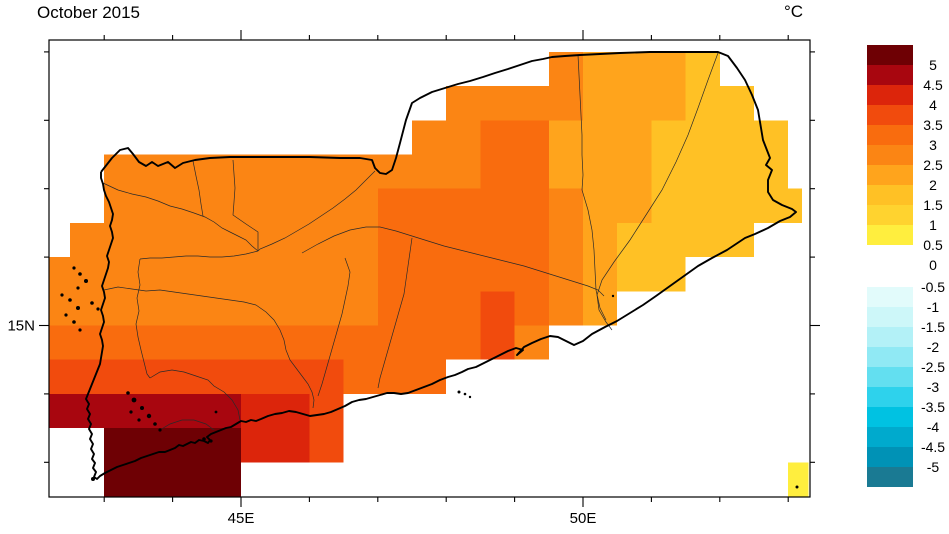 This screenshot has width=949, height=534. Describe the element at coordinates (933, 447) in the screenshot. I see `colorbar-label: -4.5` at that location.